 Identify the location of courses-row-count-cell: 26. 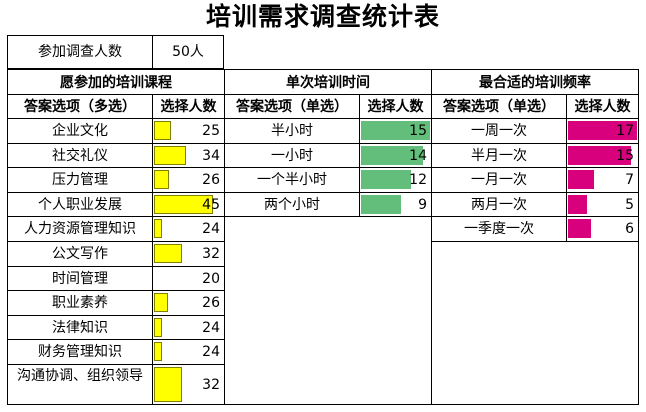
(188, 180).